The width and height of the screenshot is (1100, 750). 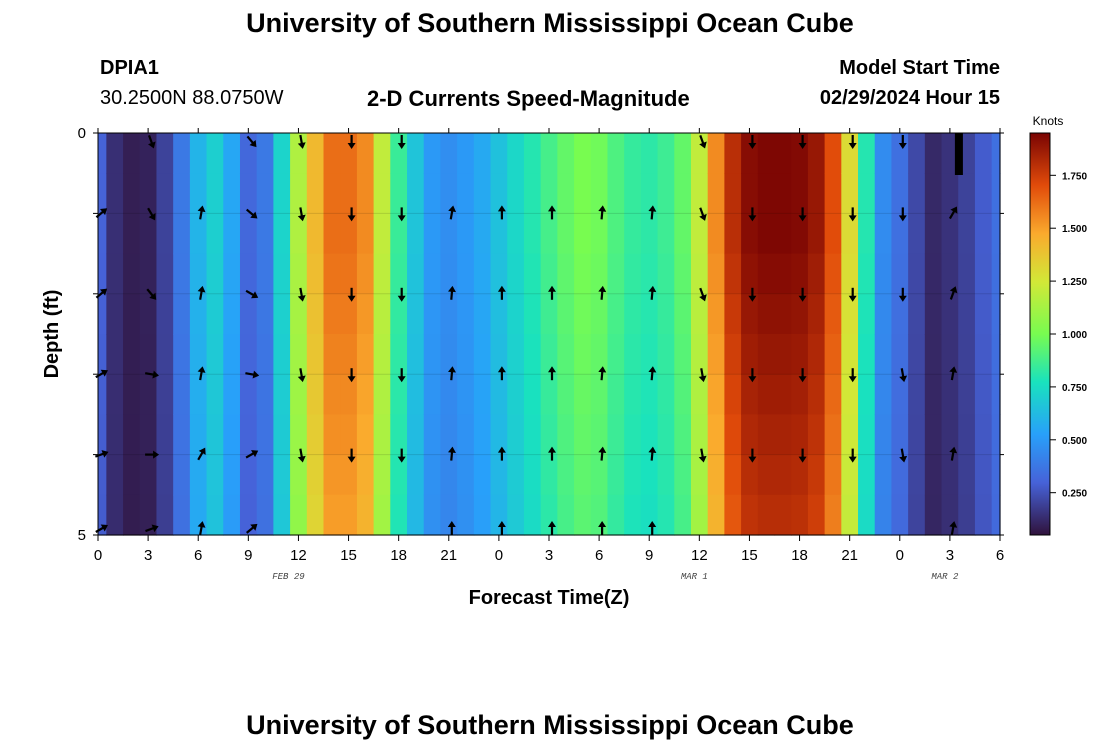 I want to click on x-tick-label: 0, so click(x=499, y=555).